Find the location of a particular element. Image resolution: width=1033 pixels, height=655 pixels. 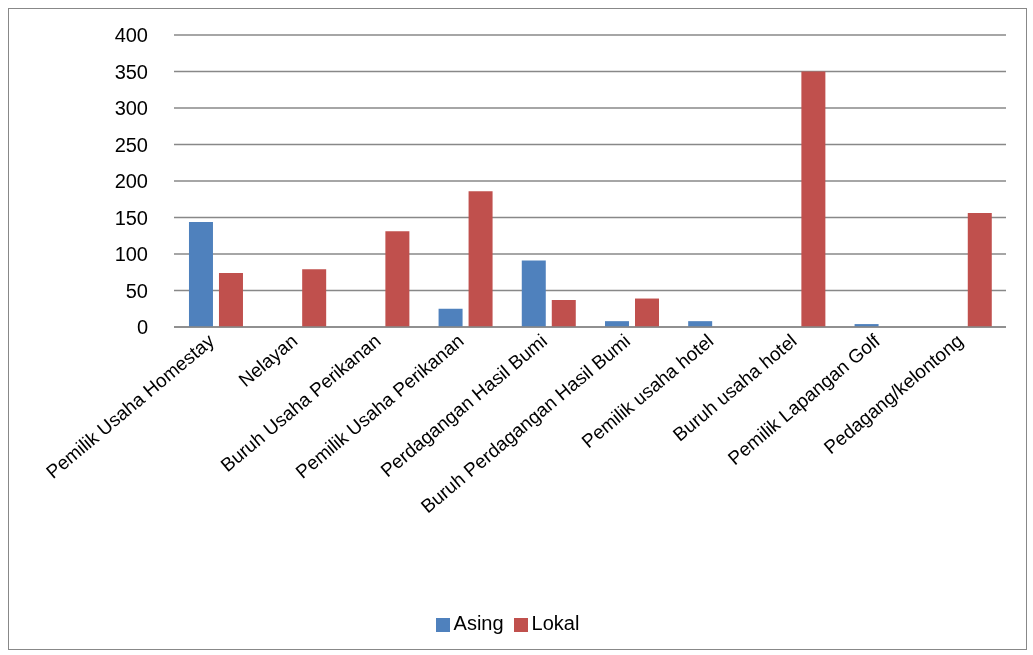

y-tick-label: 400 is located at coordinates (131, 35).